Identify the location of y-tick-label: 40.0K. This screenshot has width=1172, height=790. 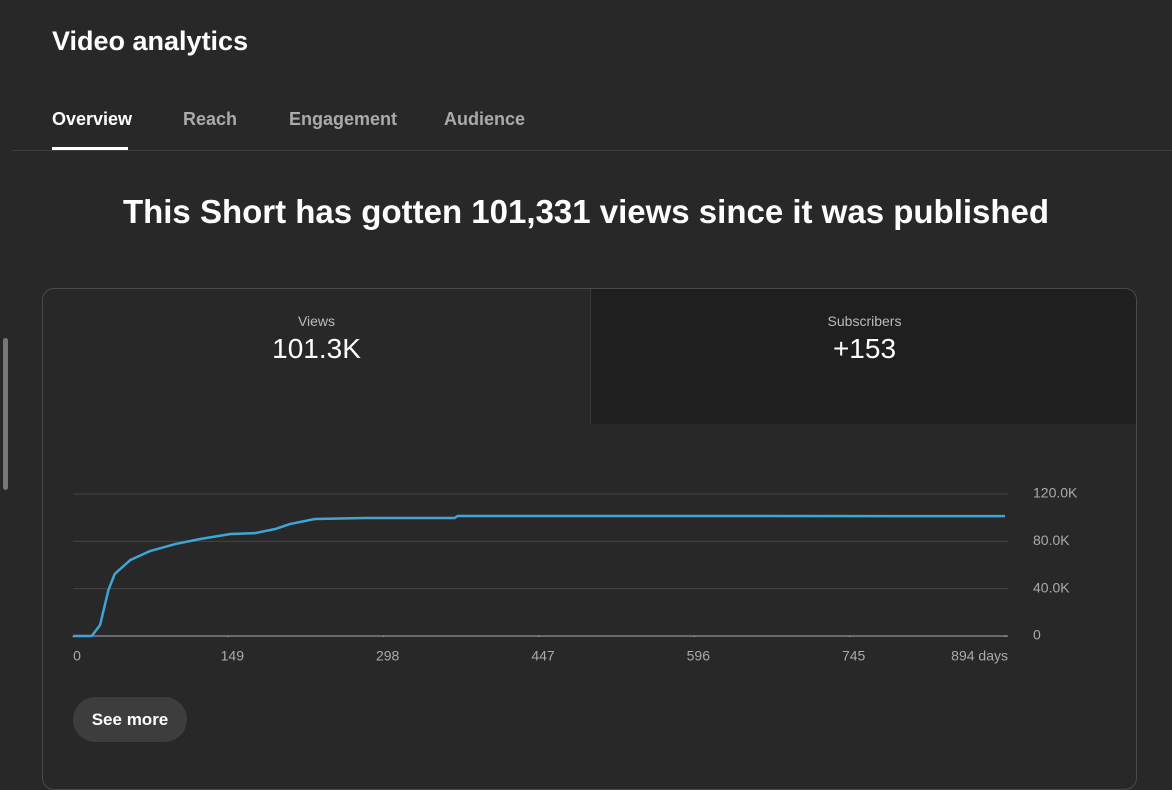
(1051, 587).